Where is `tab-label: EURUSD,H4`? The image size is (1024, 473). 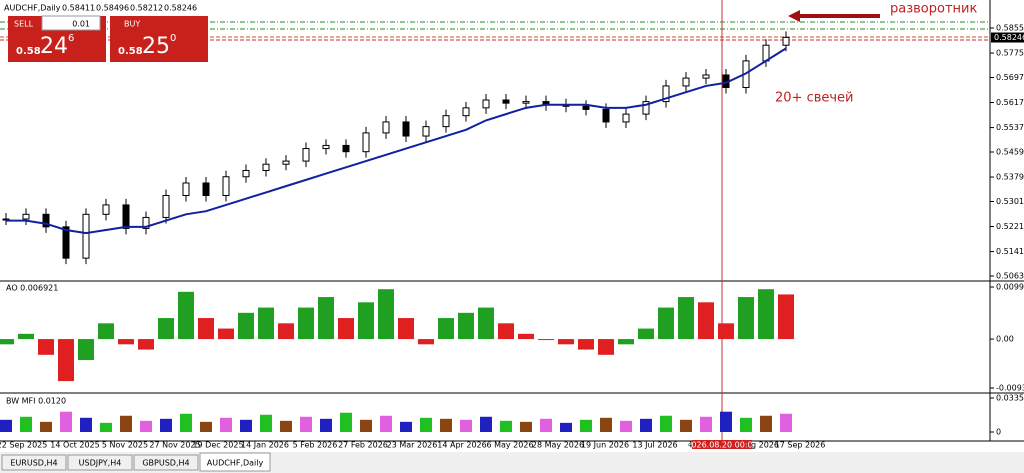
tab-label: EURUSD,H4 is located at coordinates (33, 463).